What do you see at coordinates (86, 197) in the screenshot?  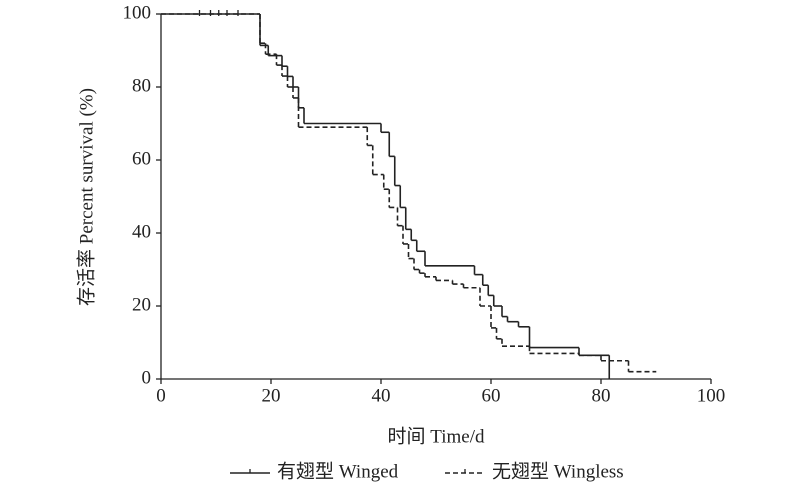 I see `y-axis-label: 存活率 Percent survival (%)` at bounding box center [86, 197].